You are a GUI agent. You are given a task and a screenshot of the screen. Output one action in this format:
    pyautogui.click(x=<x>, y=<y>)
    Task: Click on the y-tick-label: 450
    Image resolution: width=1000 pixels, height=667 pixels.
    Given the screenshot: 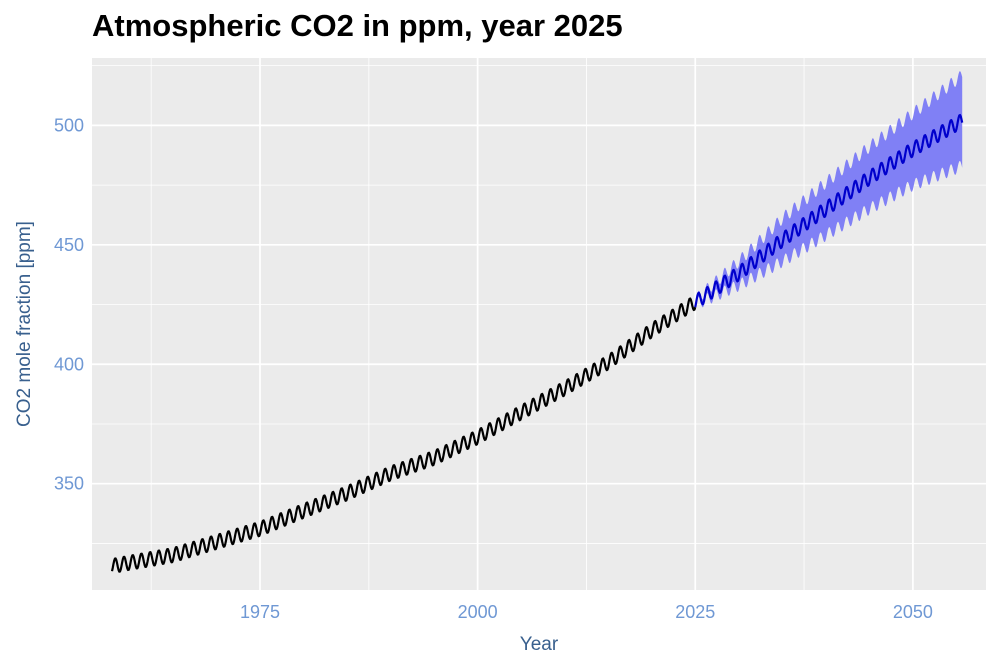 What is the action you would take?
    pyautogui.click(x=69, y=245)
    